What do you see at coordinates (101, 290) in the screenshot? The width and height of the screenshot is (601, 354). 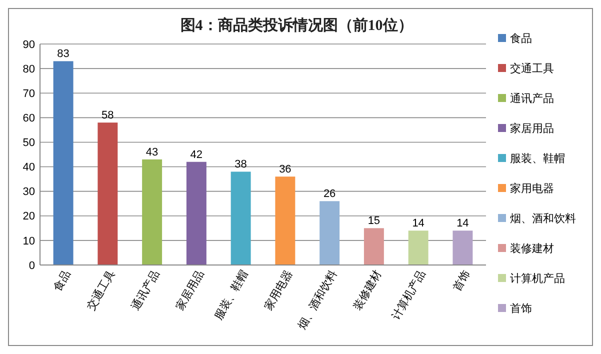 I see `x-tick-label: 交通工具` at bounding box center [101, 290].